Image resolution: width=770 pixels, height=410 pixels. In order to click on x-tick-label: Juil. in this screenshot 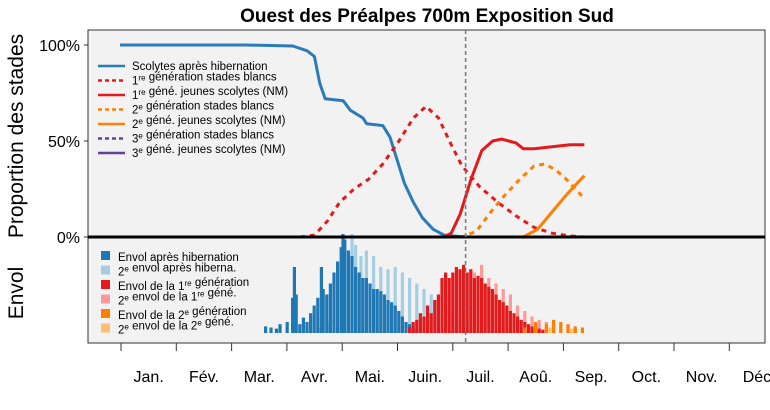, I will do `click(480, 377)`.